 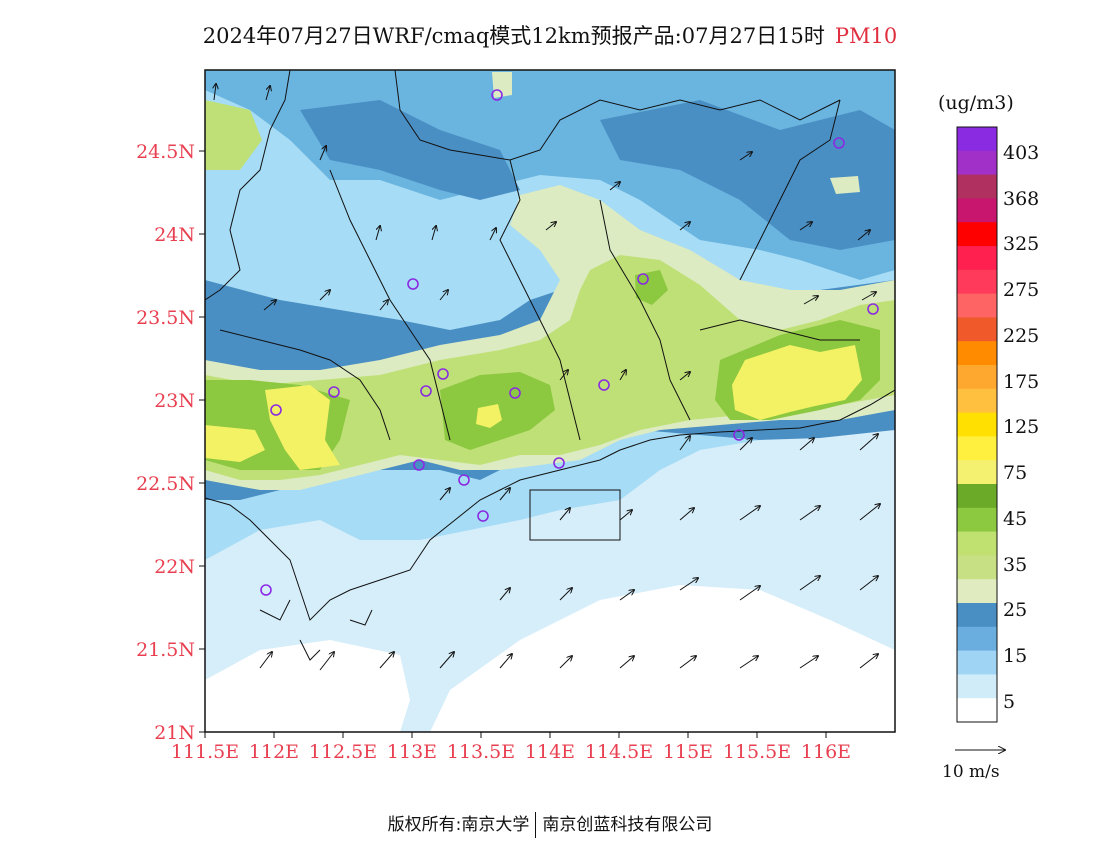 I want to click on copyright-footer: 版权所有:南京大学 南京创蓝科技有限公司, so click(x=550, y=824).